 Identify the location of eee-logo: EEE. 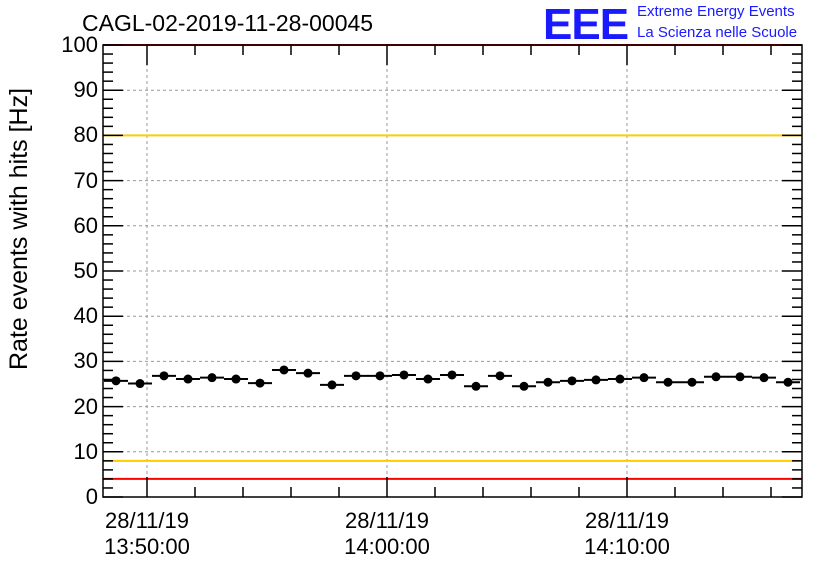
(586, 24).